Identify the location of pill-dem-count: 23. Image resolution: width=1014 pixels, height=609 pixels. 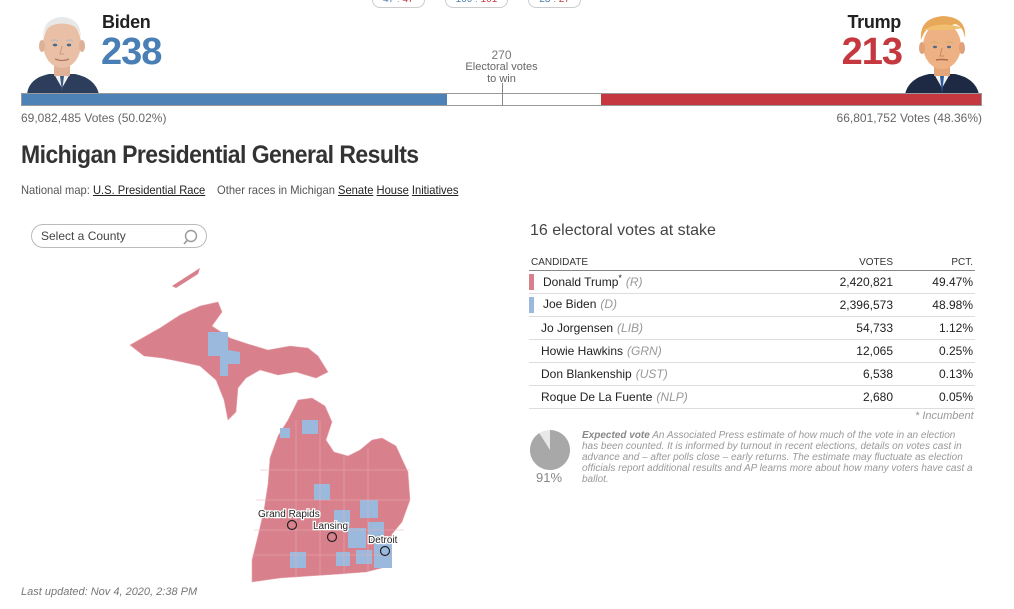
(544, 2).